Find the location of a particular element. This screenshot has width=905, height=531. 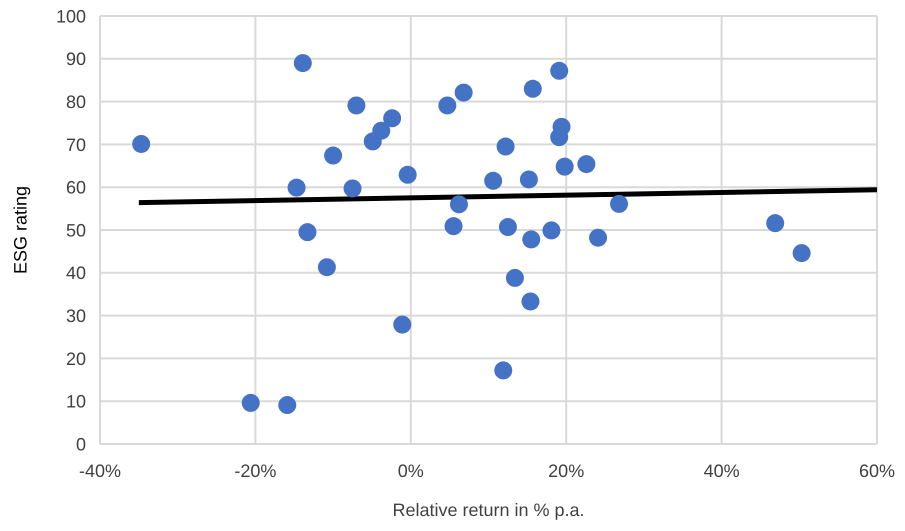

y-tick-label: 50 is located at coordinates (76, 230).